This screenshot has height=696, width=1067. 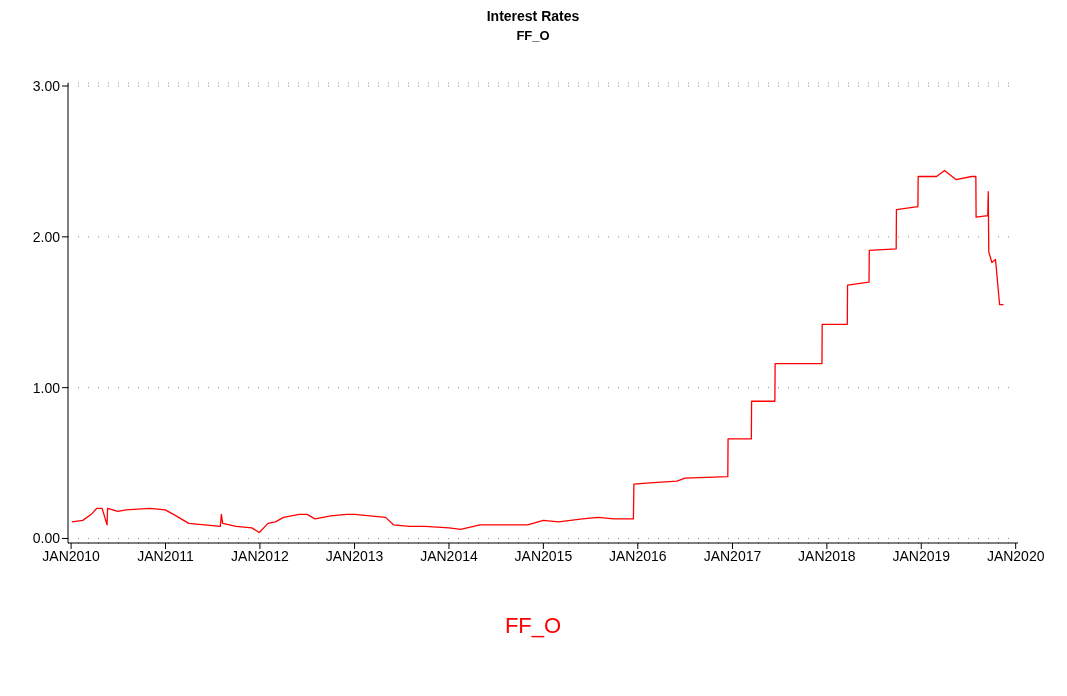 I want to click on y-tick-label: 1.00, so click(x=46, y=387).